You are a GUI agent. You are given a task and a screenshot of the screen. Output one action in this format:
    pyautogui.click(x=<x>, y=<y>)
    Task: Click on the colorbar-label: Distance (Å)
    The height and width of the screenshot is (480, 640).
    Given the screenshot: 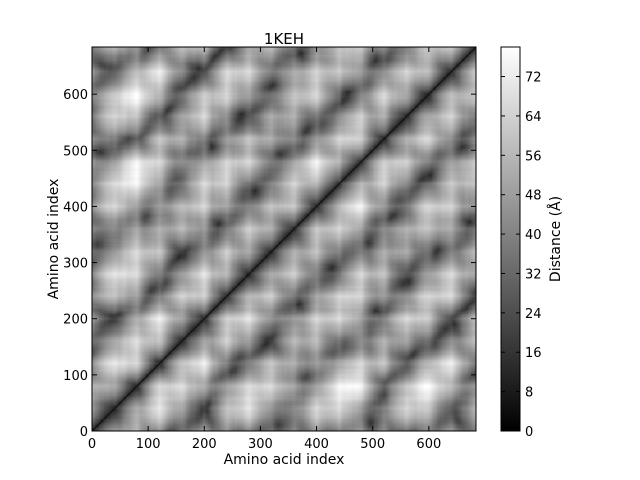 What is the action you would take?
    pyautogui.click(x=555, y=239)
    